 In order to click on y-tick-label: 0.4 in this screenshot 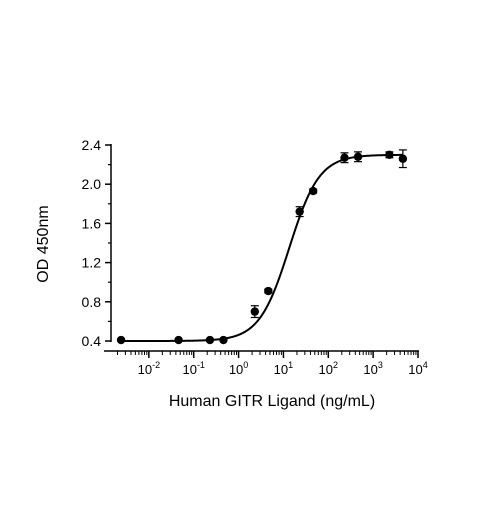, I will do `click(92, 341)`.